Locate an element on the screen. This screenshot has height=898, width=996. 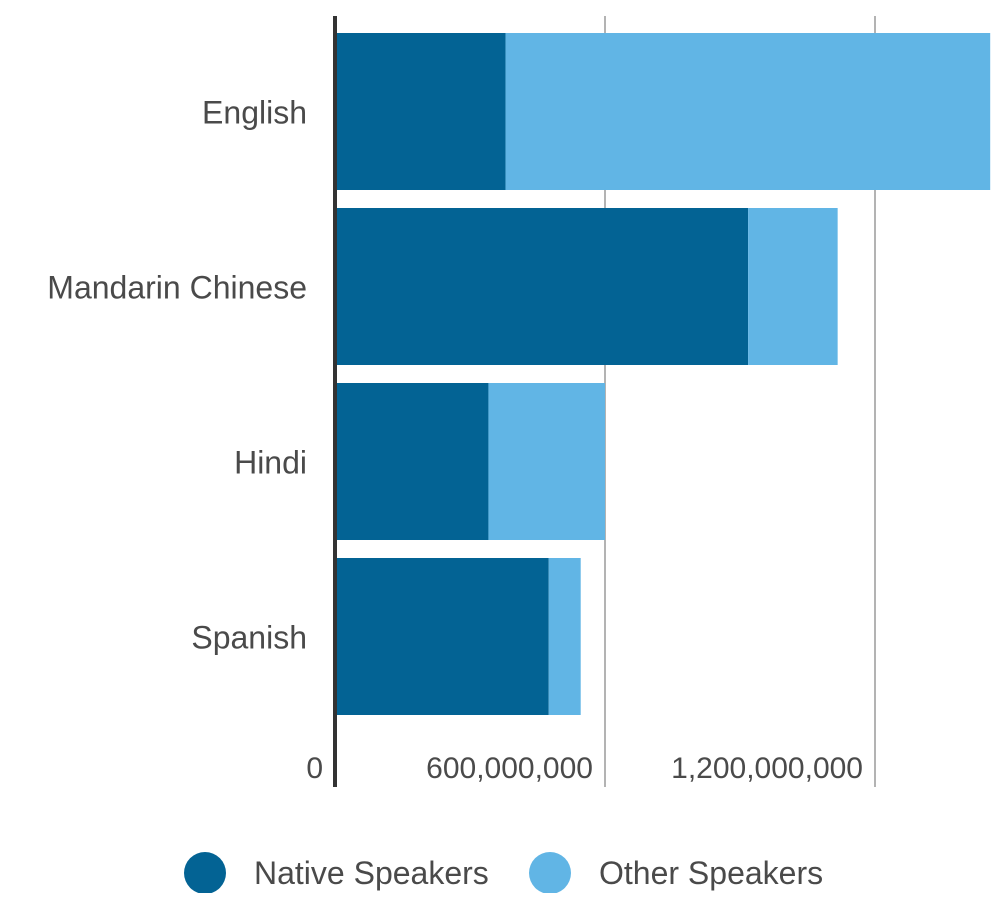
bar-hindi-native-speakers is located at coordinates (412, 461).